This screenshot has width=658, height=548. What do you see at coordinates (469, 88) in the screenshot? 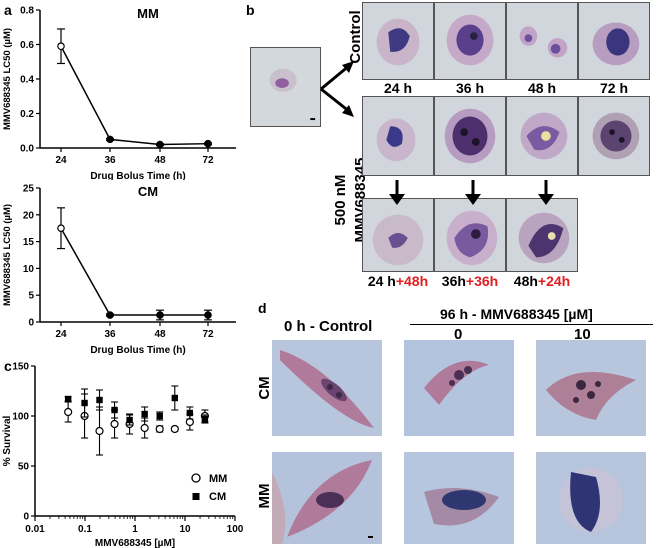
I see `control-time-label: 36 h` at bounding box center [469, 88].